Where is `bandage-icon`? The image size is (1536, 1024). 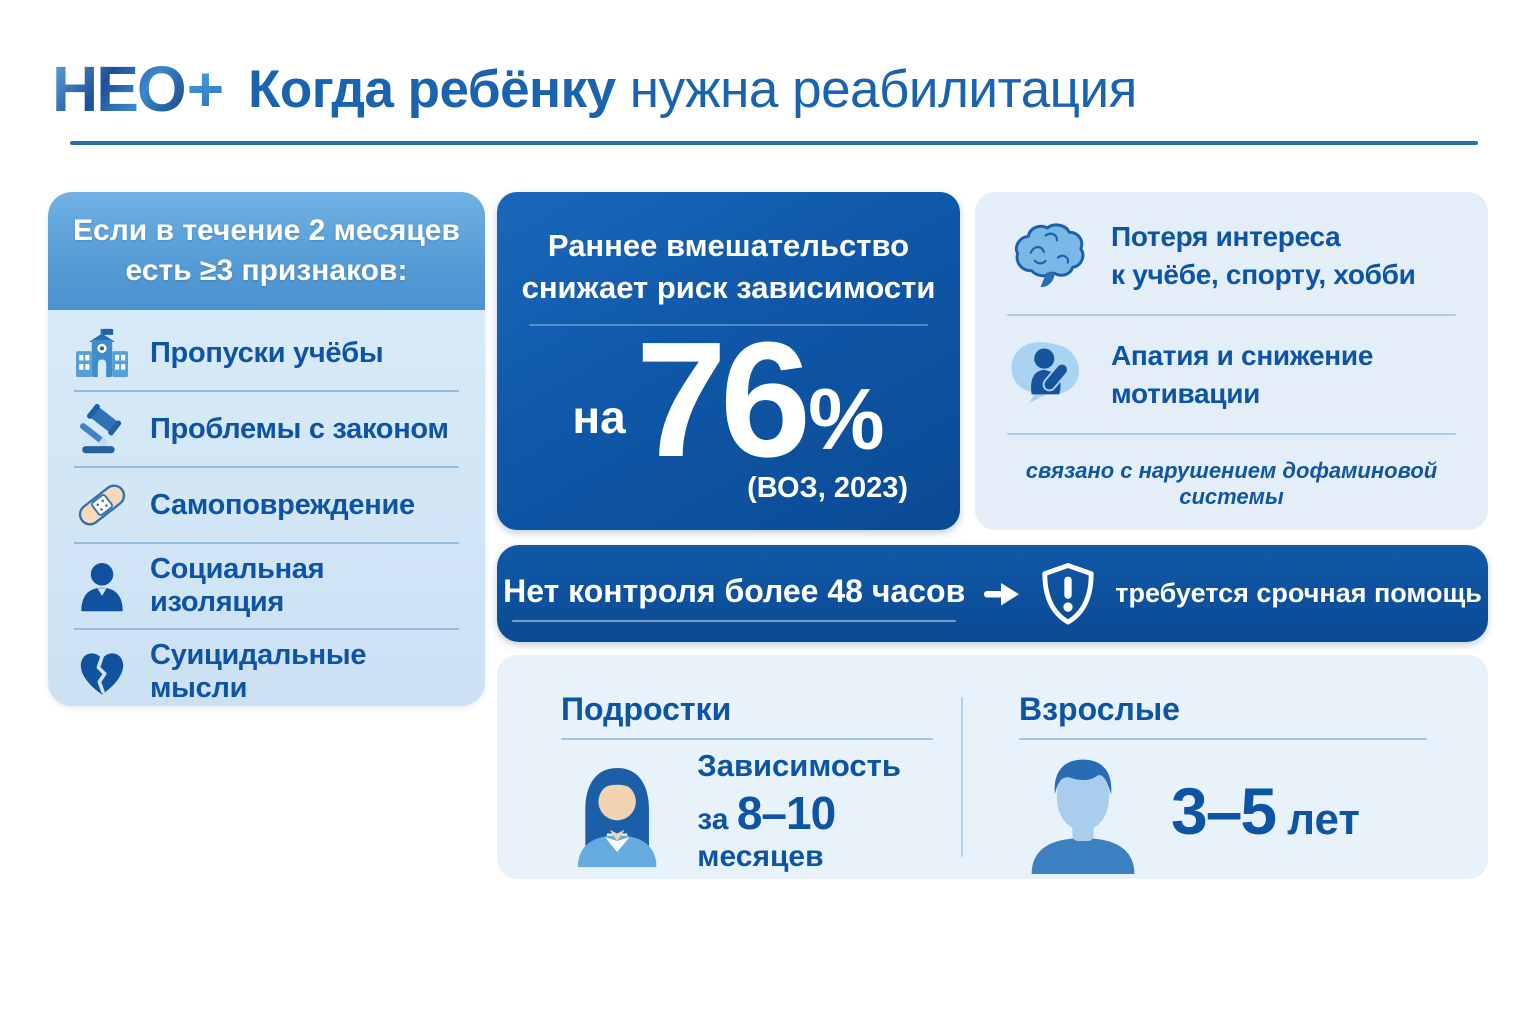
bandage-icon is located at coordinates (102, 505).